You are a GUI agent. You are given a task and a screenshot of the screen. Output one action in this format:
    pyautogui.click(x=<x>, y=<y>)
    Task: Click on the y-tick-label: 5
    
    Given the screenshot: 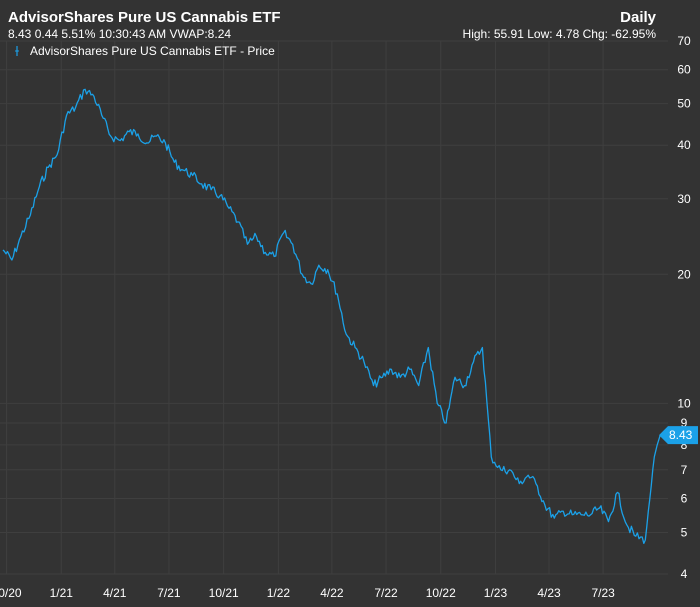 What is the action you would take?
    pyautogui.click(x=684, y=532)
    